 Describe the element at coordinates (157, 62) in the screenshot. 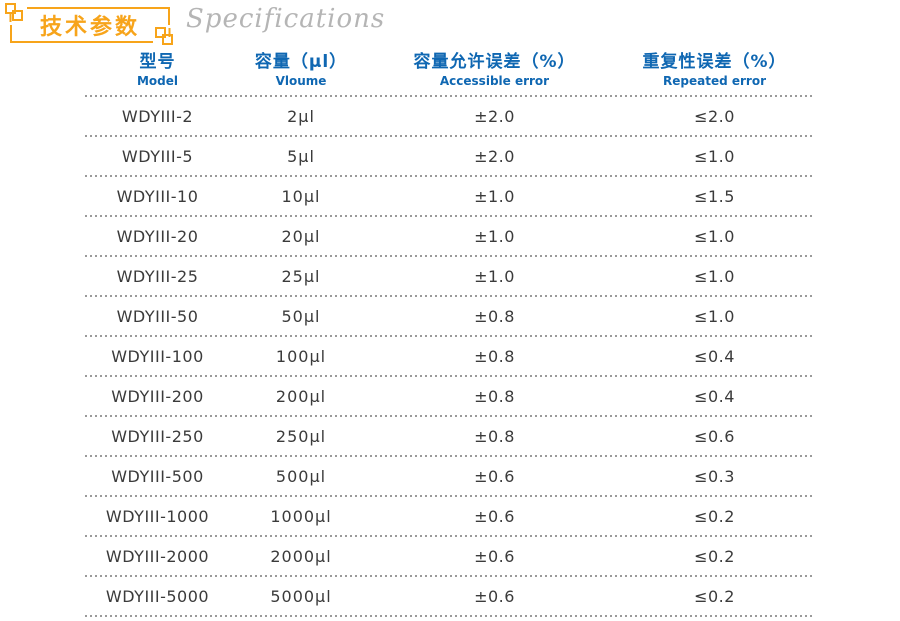

I see `column-header-cn: 型号` at that location.